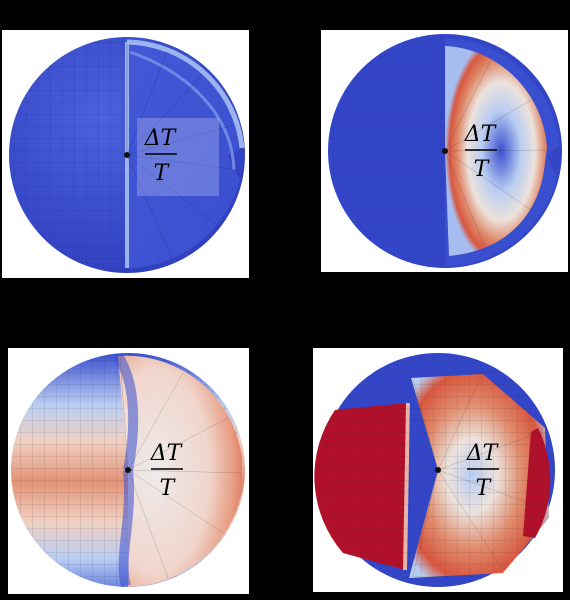 This screenshot has height=600, width=570. I want to click on mode-symbol: p, so click(321, 328).